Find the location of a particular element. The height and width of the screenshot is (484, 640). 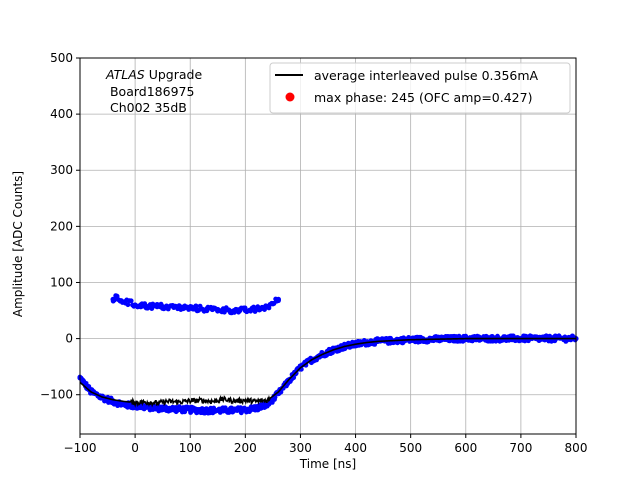

y-tick-label: 0 is located at coordinates (69, 339).